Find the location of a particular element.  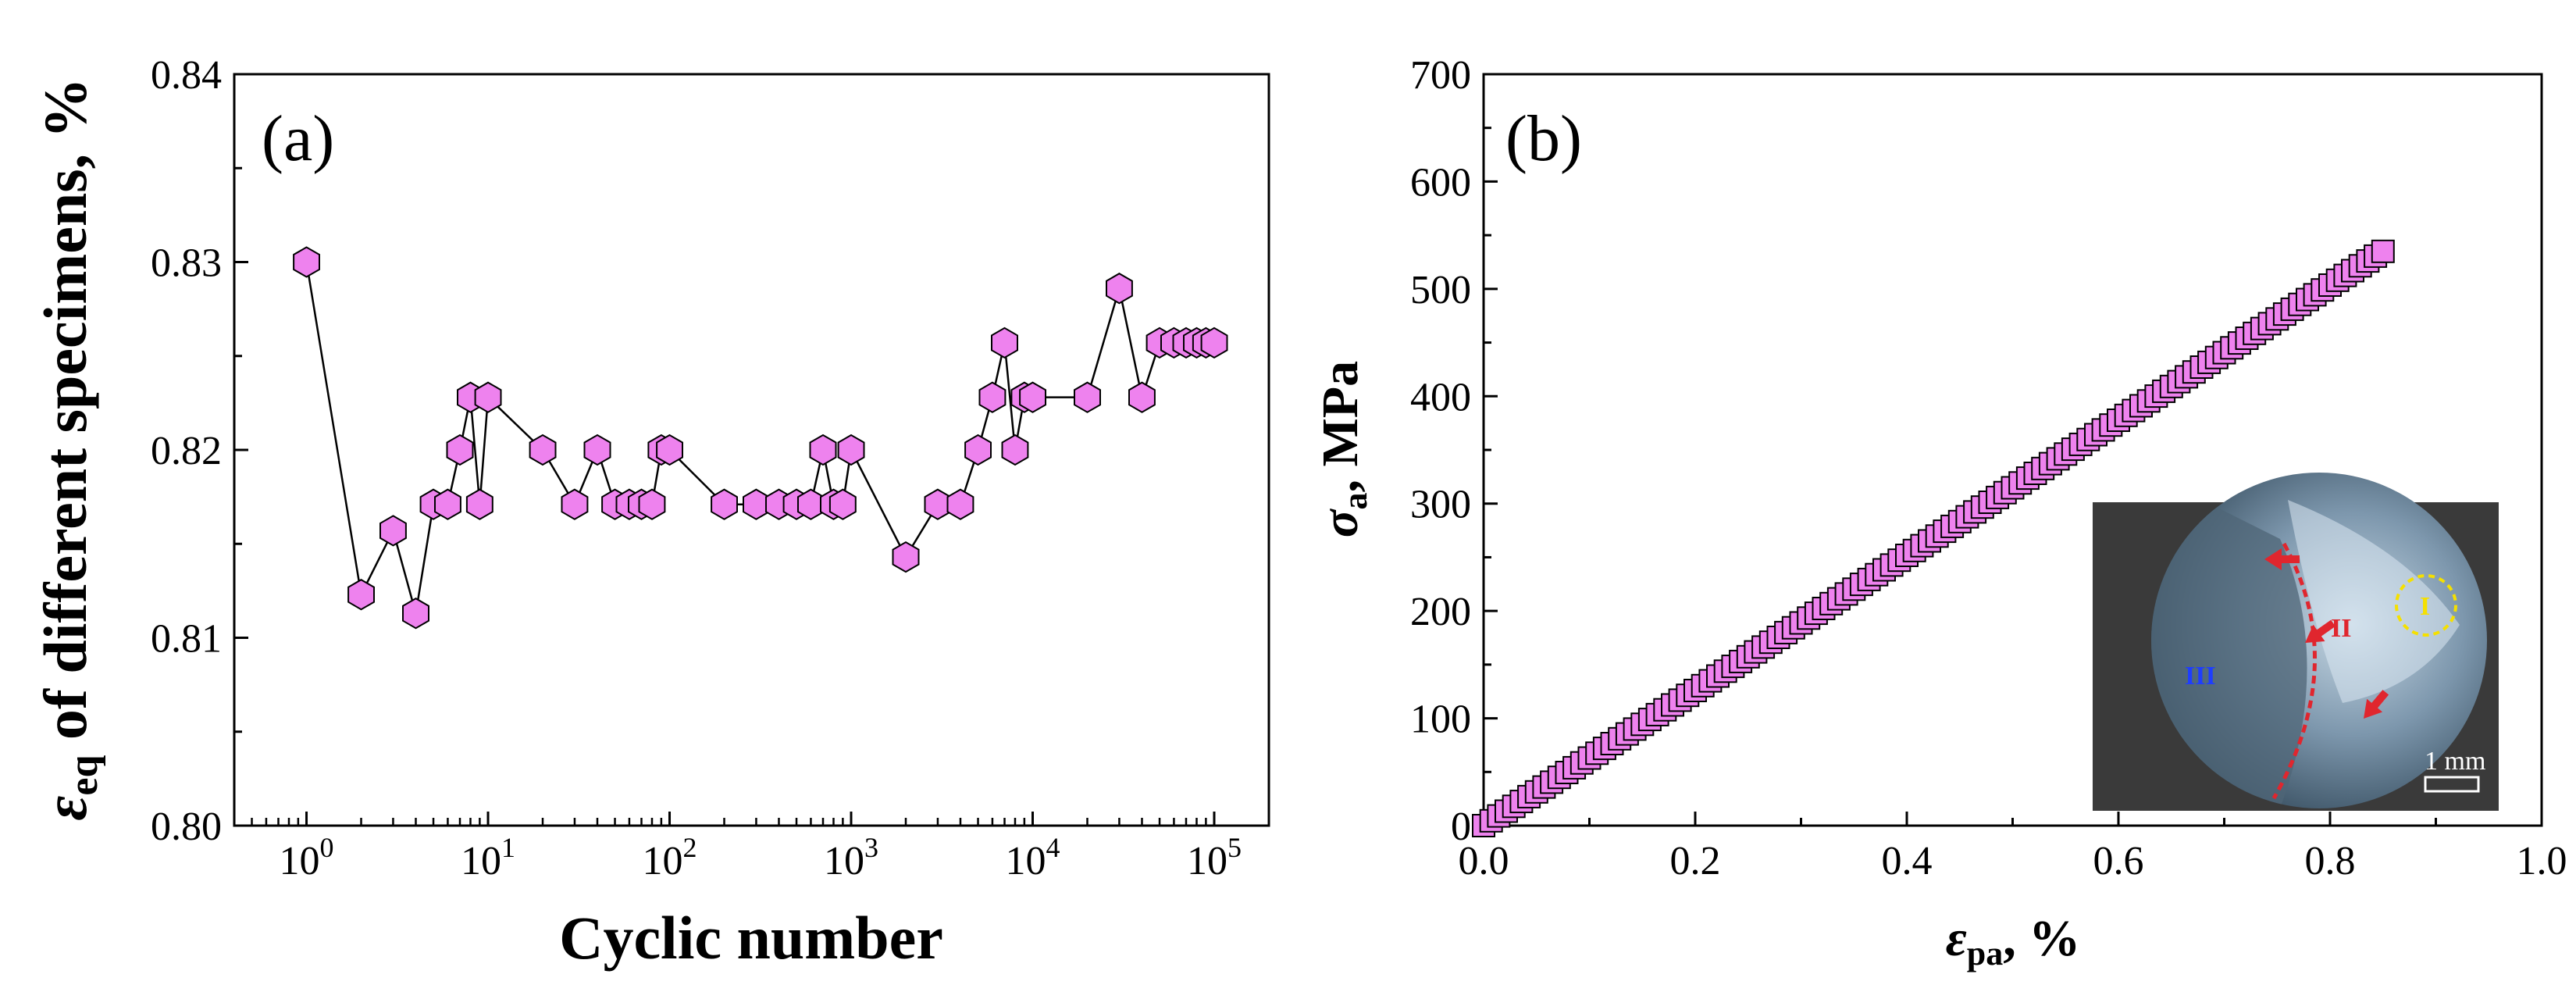

panel-b-label: (b) is located at coordinates (1543, 138).